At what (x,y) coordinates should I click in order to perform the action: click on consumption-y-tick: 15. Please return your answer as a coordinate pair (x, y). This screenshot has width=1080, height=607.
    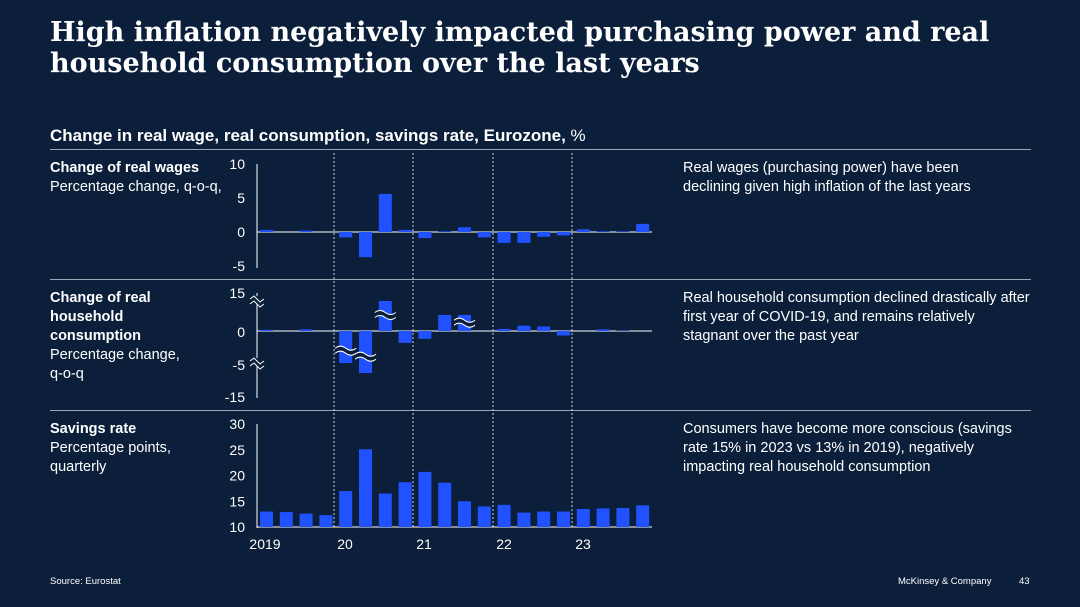
    Looking at the image, I should click on (237, 293).